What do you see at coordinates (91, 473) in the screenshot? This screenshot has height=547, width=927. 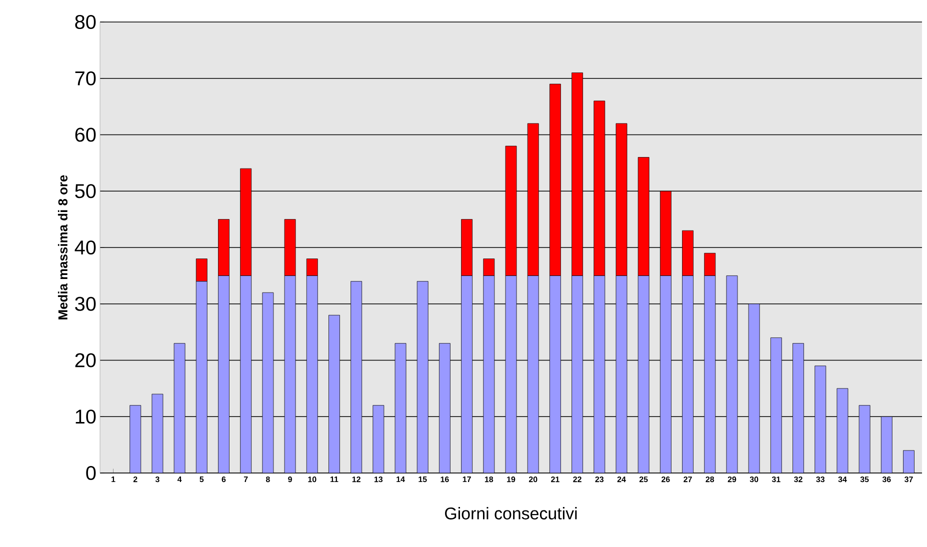 I see `y-tick-label: 0` at bounding box center [91, 473].